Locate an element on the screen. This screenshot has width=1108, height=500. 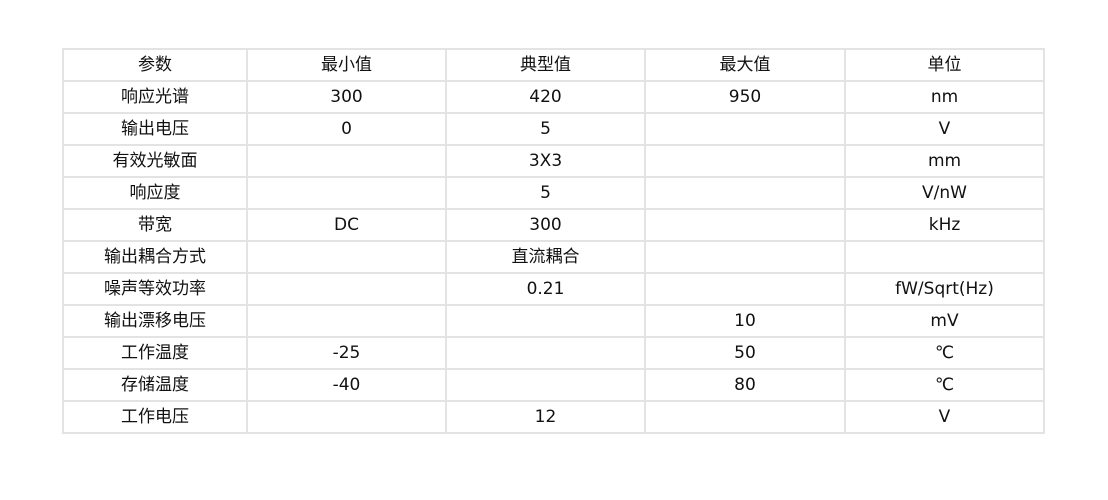
cell-param: 响应度 is located at coordinates (155, 193).